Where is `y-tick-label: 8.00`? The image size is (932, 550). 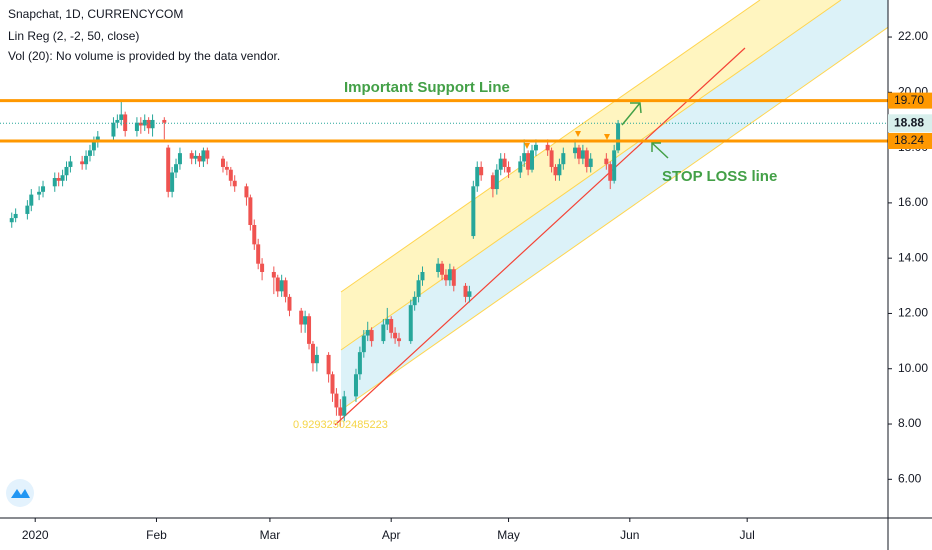
y-tick-label: 8.00 is located at coordinates (910, 423).